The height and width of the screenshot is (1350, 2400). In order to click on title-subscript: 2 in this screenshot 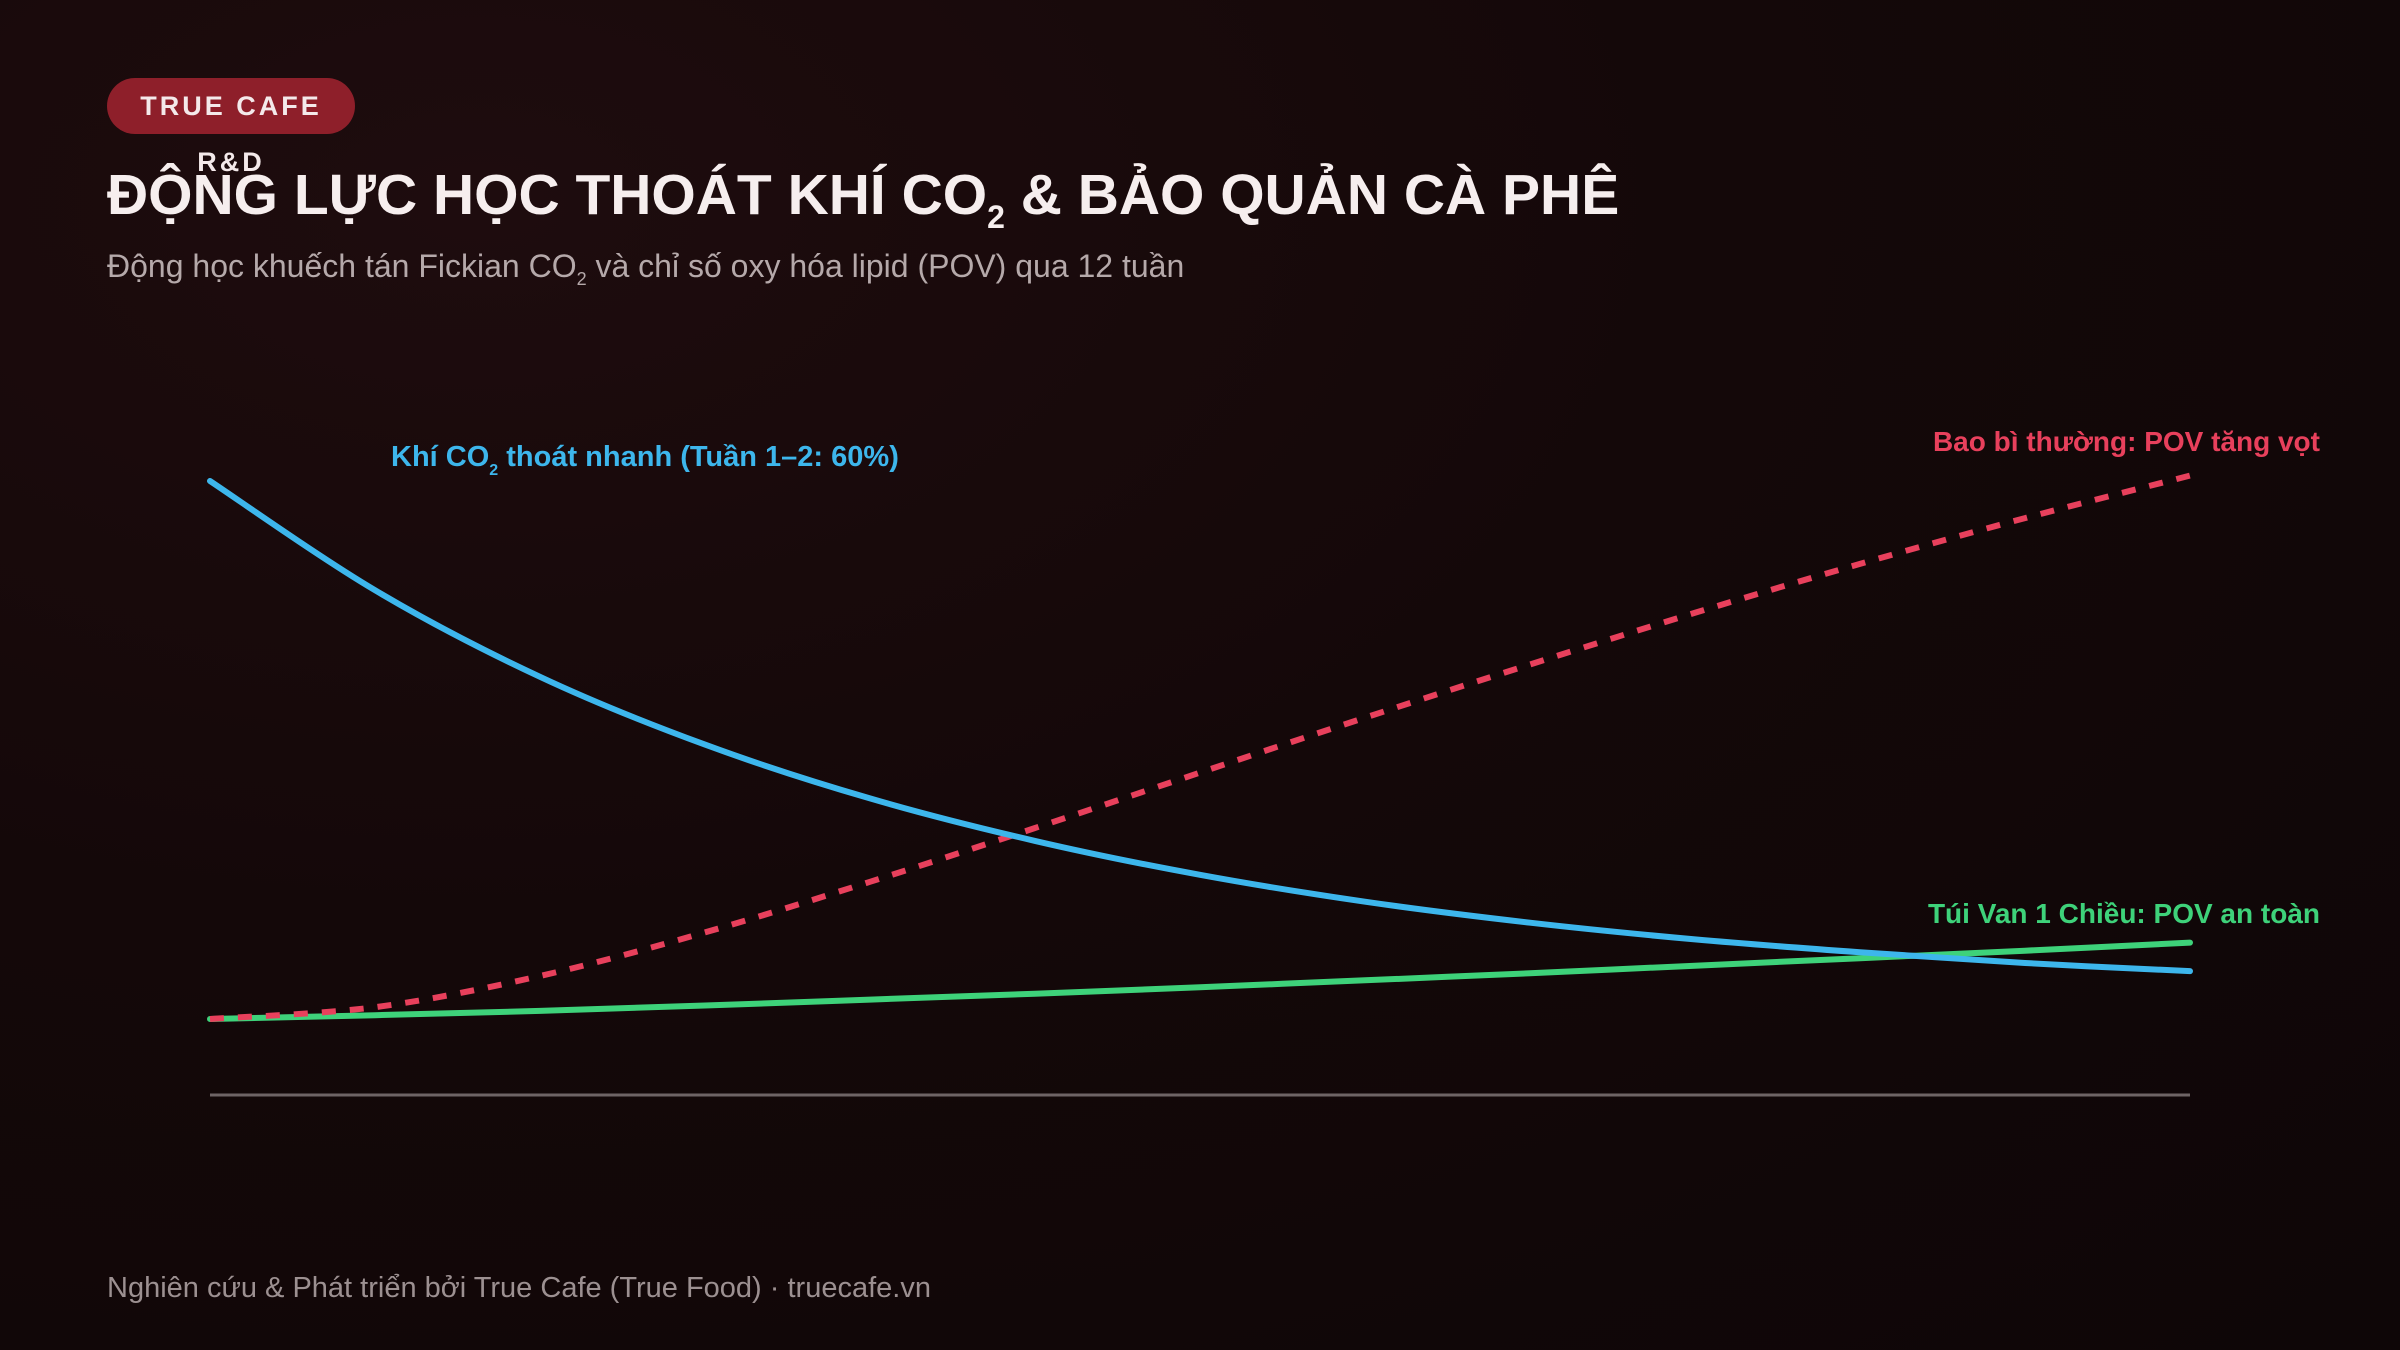, I will do `click(996, 217)`.